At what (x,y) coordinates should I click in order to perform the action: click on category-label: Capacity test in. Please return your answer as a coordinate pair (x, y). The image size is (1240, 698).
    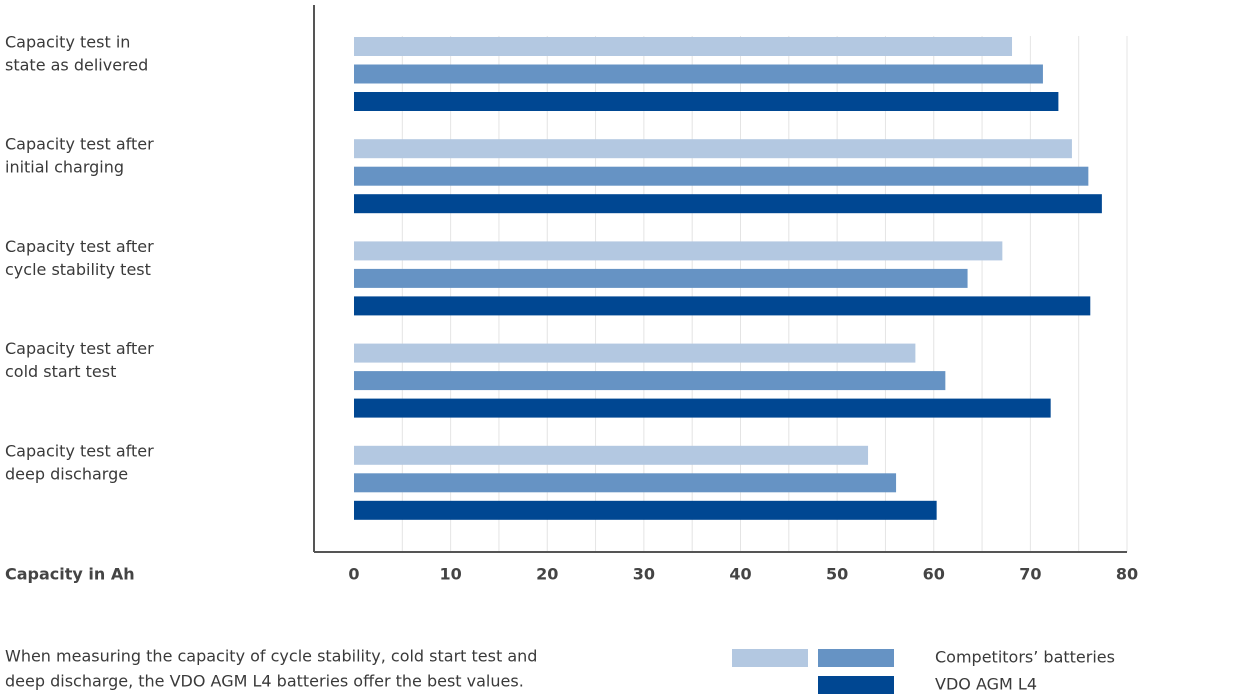
    Looking at the image, I should click on (67, 42).